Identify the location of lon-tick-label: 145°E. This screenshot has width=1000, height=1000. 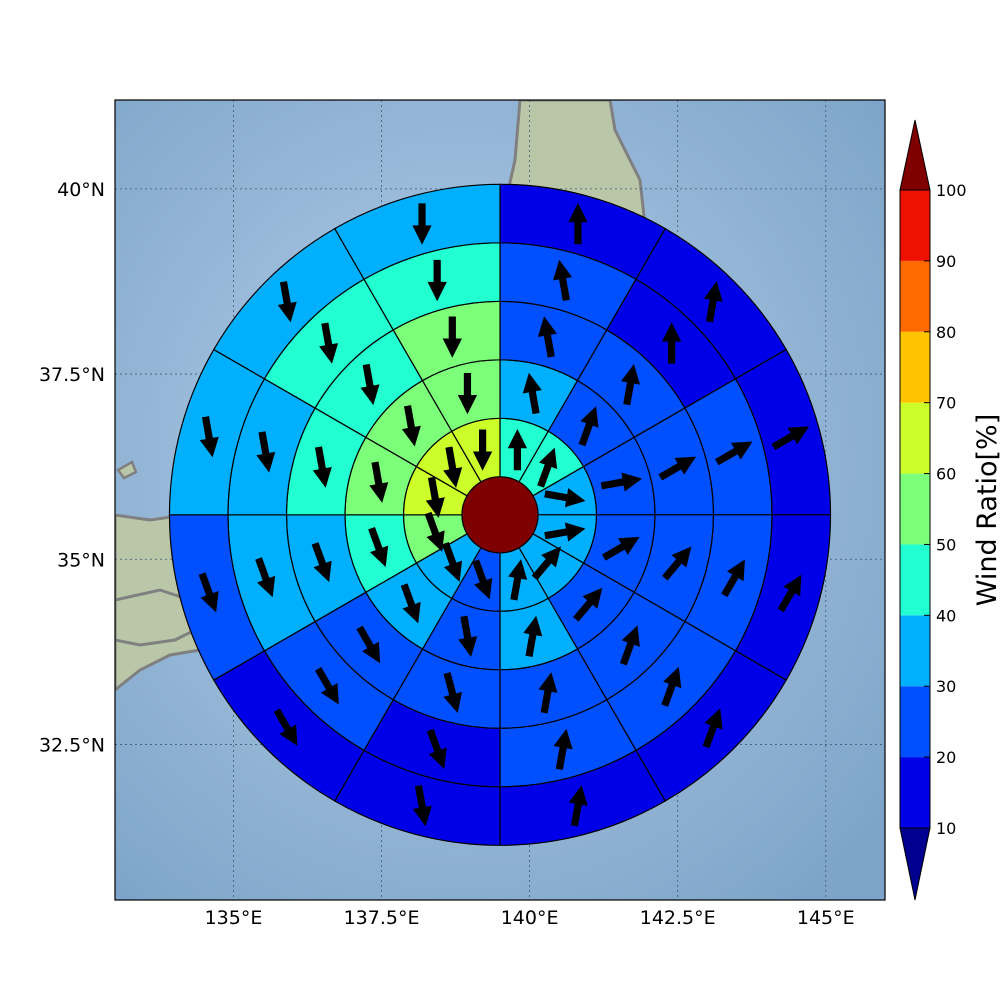
(826, 918).